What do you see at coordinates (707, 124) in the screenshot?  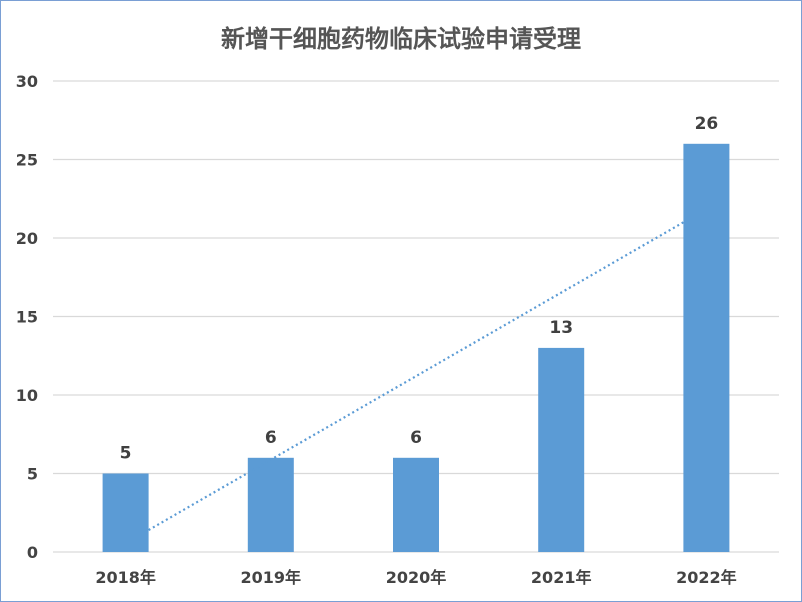 I see `data-label: 26` at bounding box center [707, 124].